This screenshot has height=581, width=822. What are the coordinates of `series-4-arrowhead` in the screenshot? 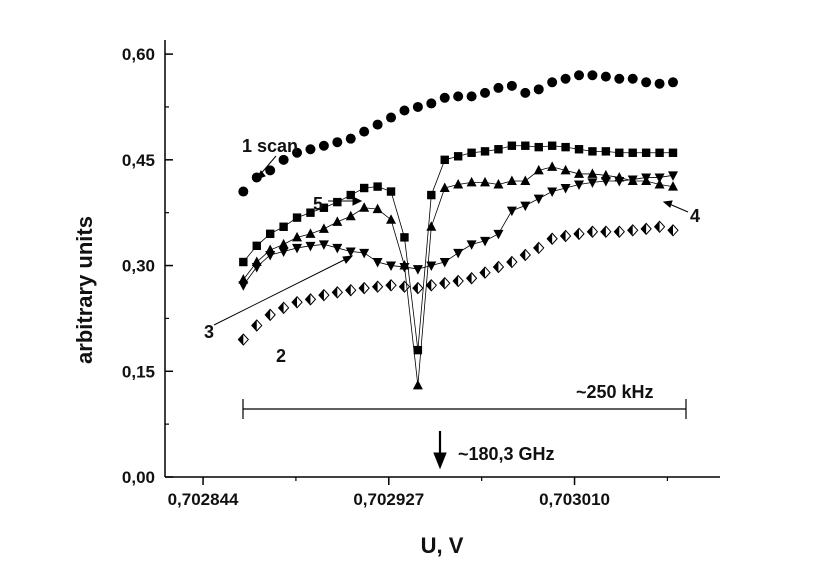 It's located at (667, 204).